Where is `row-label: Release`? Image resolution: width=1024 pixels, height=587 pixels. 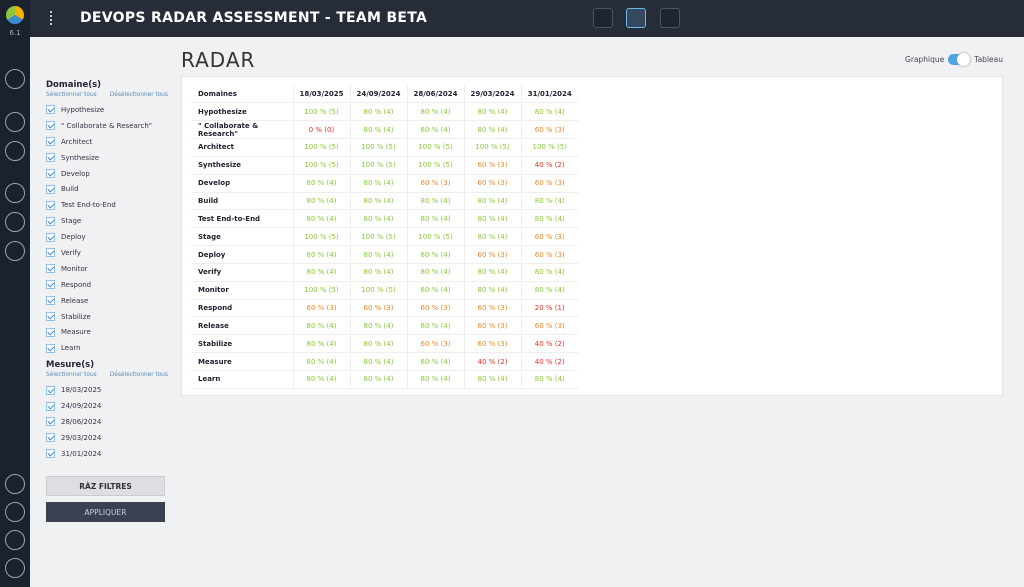 row-label: Release is located at coordinates (242, 326).